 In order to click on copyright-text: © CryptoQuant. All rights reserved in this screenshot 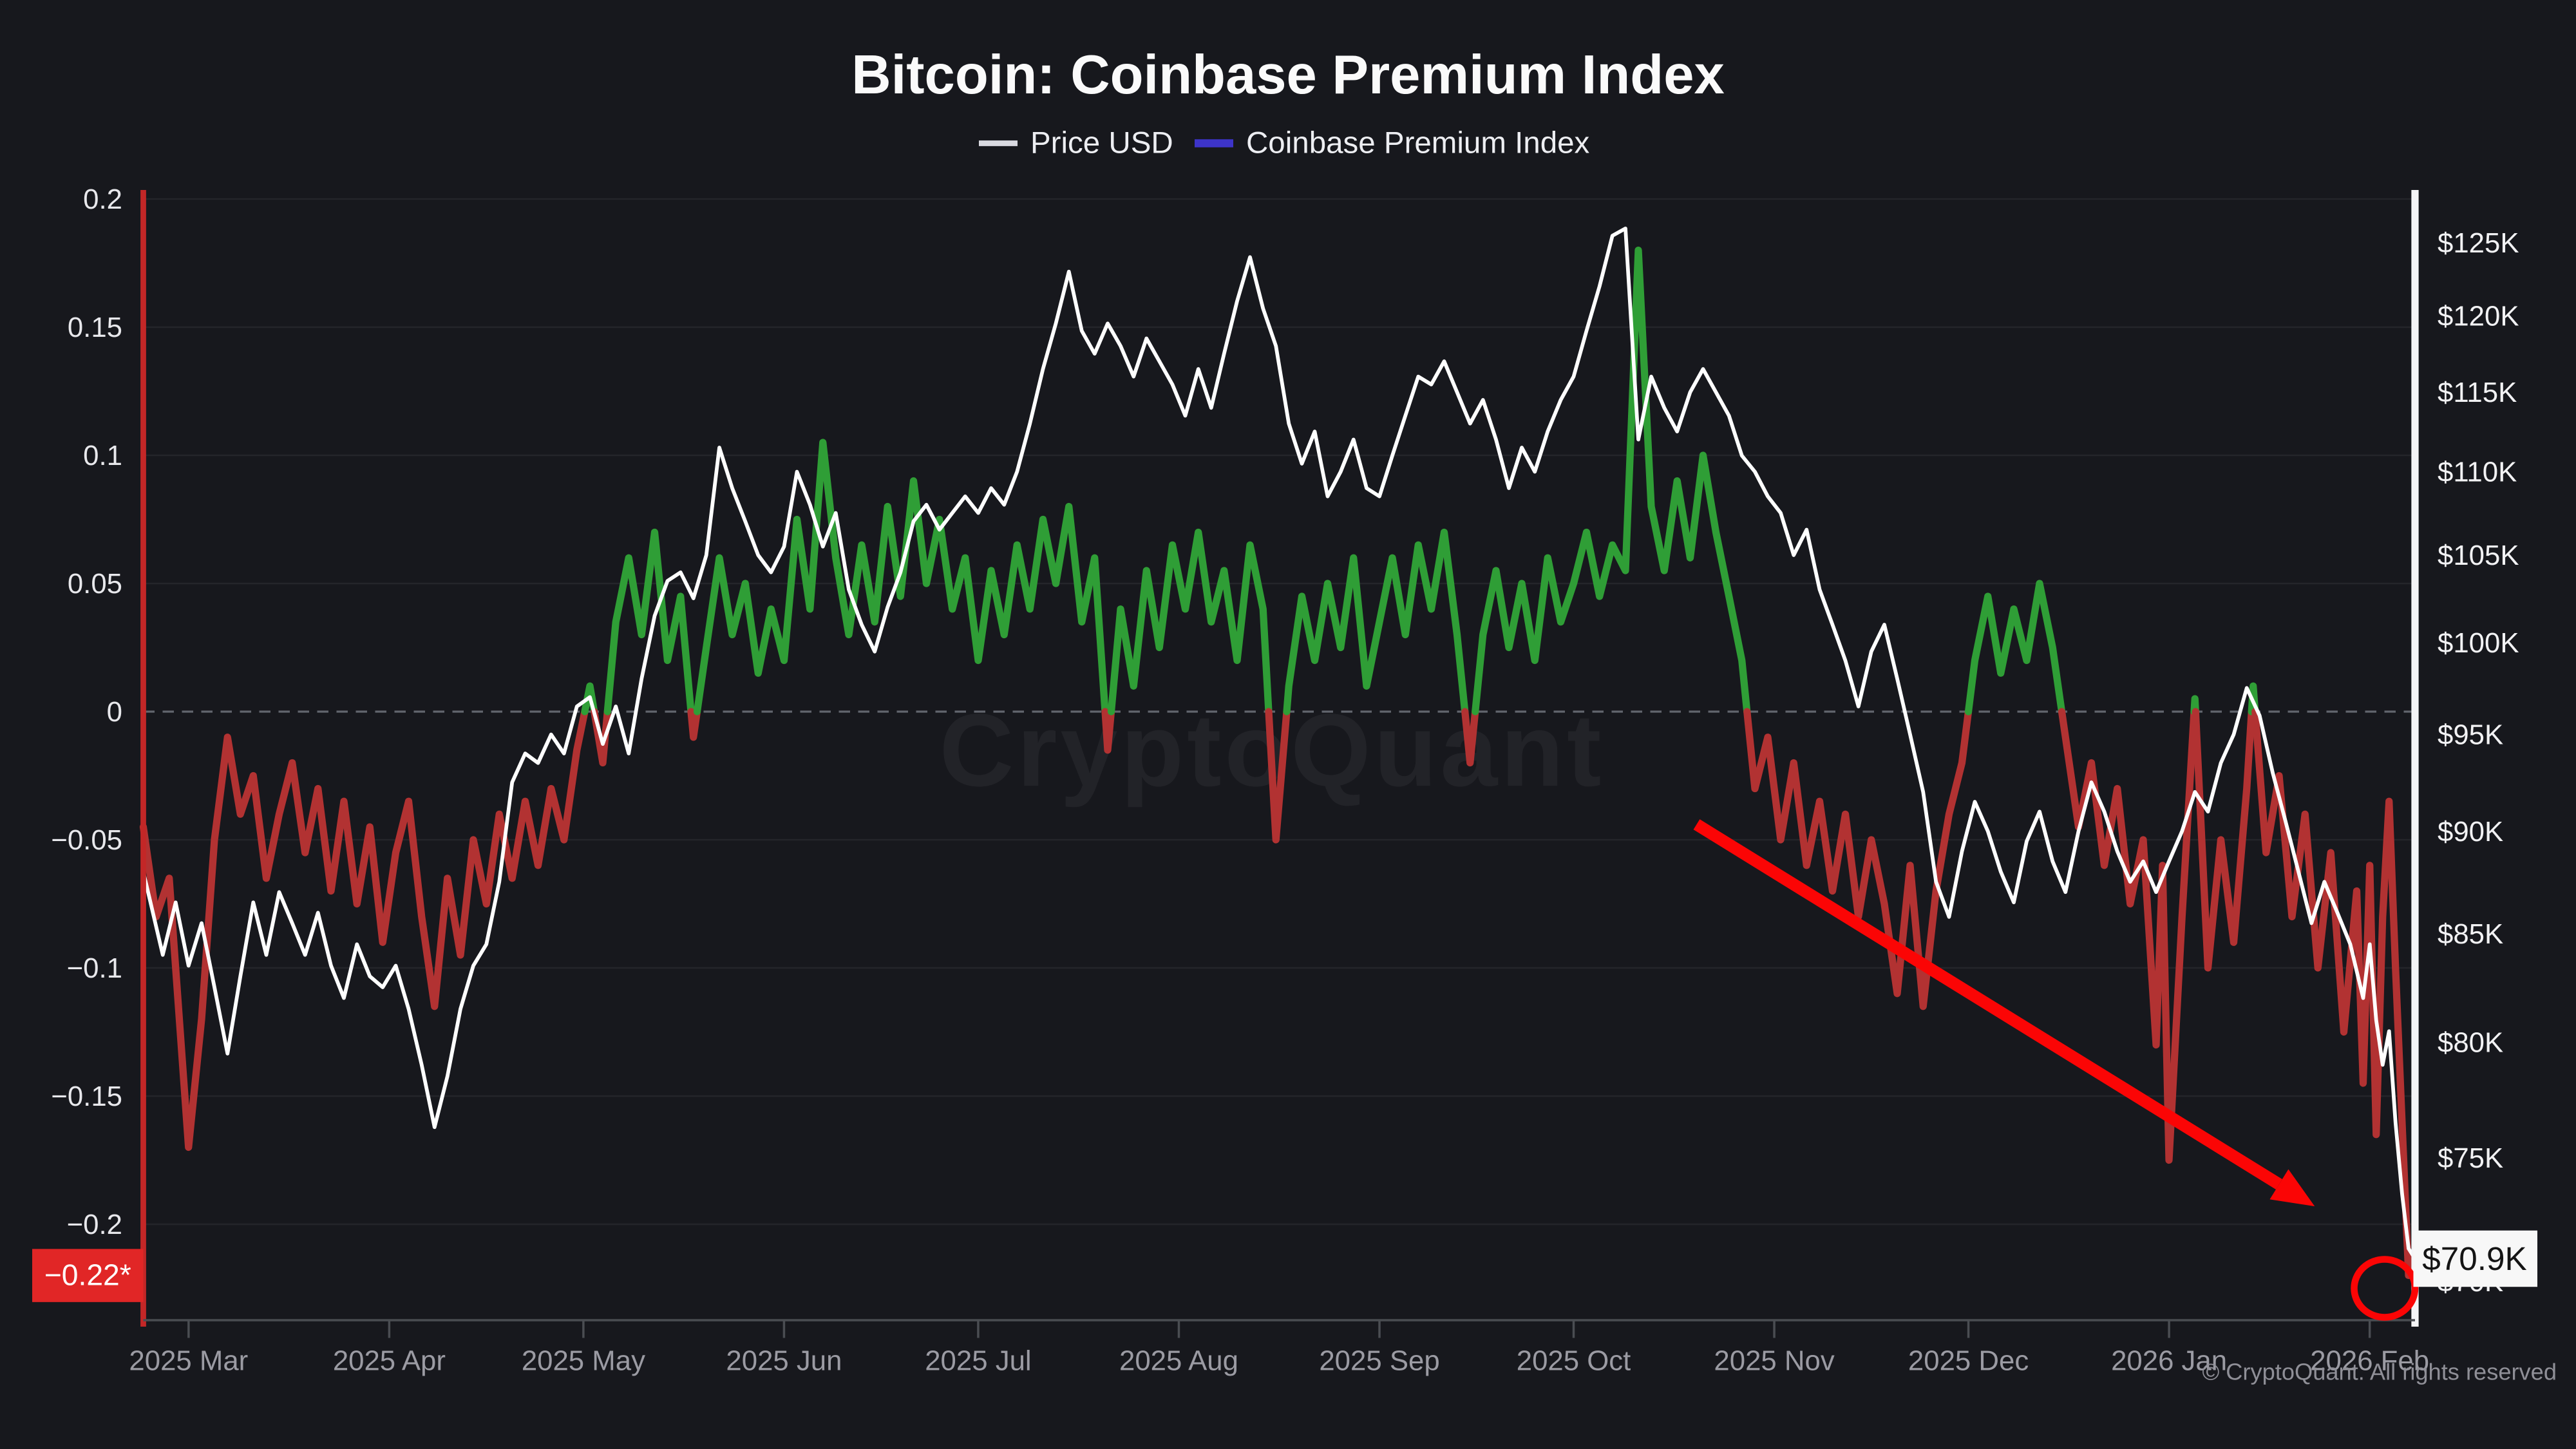, I will do `click(2379, 1372)`.